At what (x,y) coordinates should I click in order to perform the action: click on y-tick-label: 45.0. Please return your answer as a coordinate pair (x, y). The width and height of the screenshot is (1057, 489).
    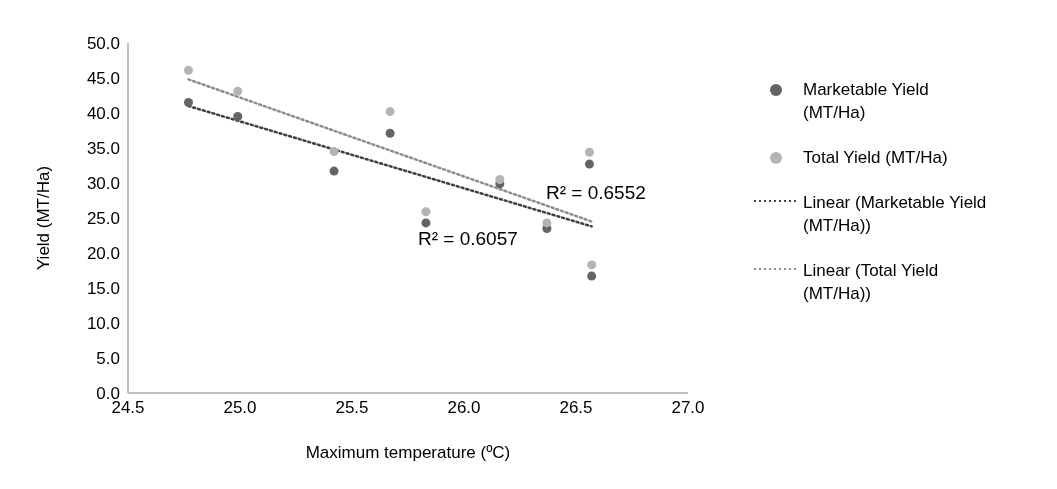
    Looking at the image, I should click on (103, 79).